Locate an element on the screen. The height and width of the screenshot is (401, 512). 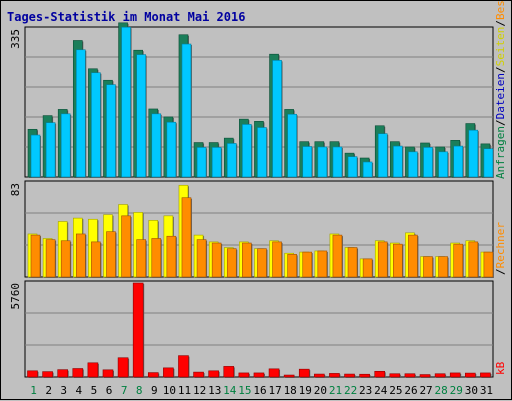
day-label-25: 25 is located at coordinates (395, 390).